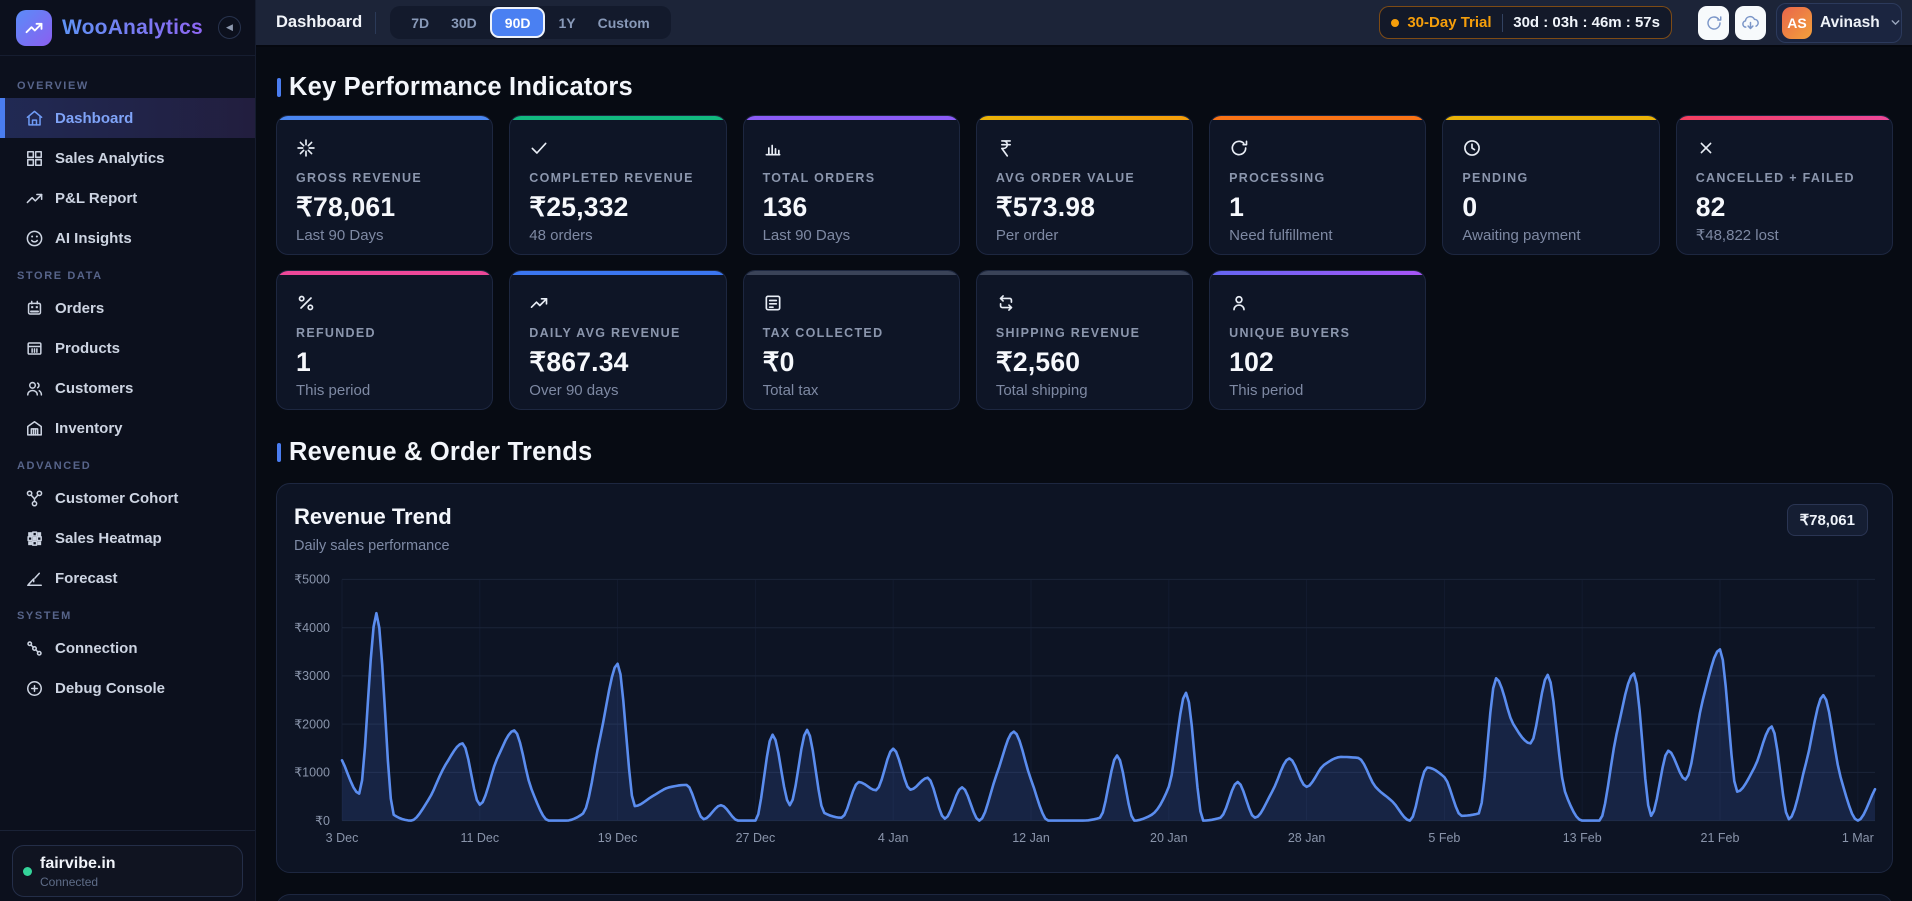 Image resolution: width=1912 pixels, height=901 pixels. What do you see at coordinates (1031, 838) in the screenshot?
I see `svg-text: 12 Jan` at bounding box center [1031, 838].